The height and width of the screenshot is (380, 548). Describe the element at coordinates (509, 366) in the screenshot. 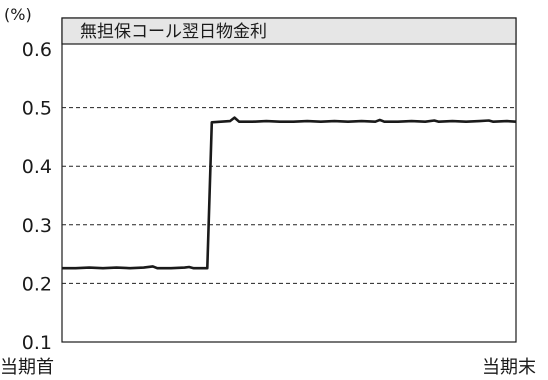

I see `x-label-end: 当期末` at that location.